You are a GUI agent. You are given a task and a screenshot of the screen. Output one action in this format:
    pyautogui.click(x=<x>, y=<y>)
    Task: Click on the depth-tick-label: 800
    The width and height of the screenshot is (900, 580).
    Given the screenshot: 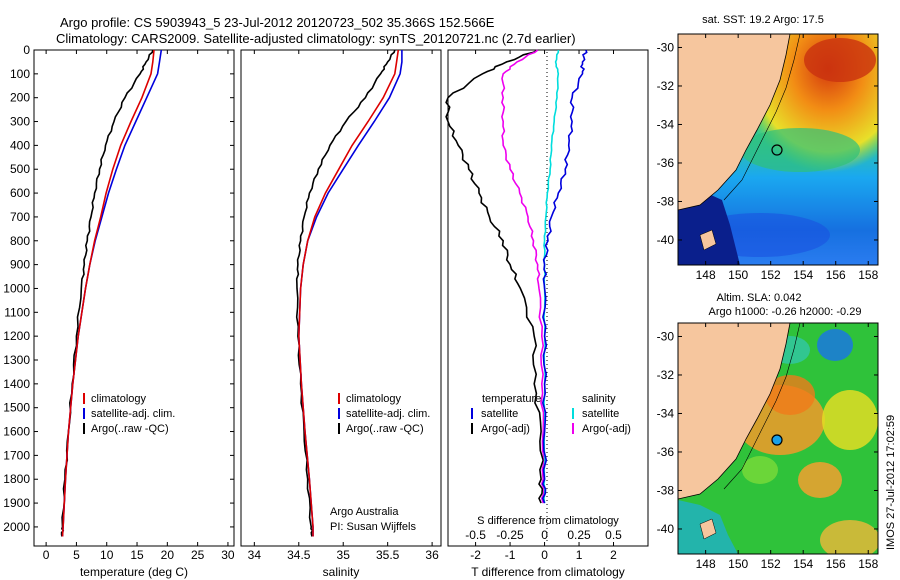 What is the action you would take?
    pyautogui.click(x=20, y=241)
    